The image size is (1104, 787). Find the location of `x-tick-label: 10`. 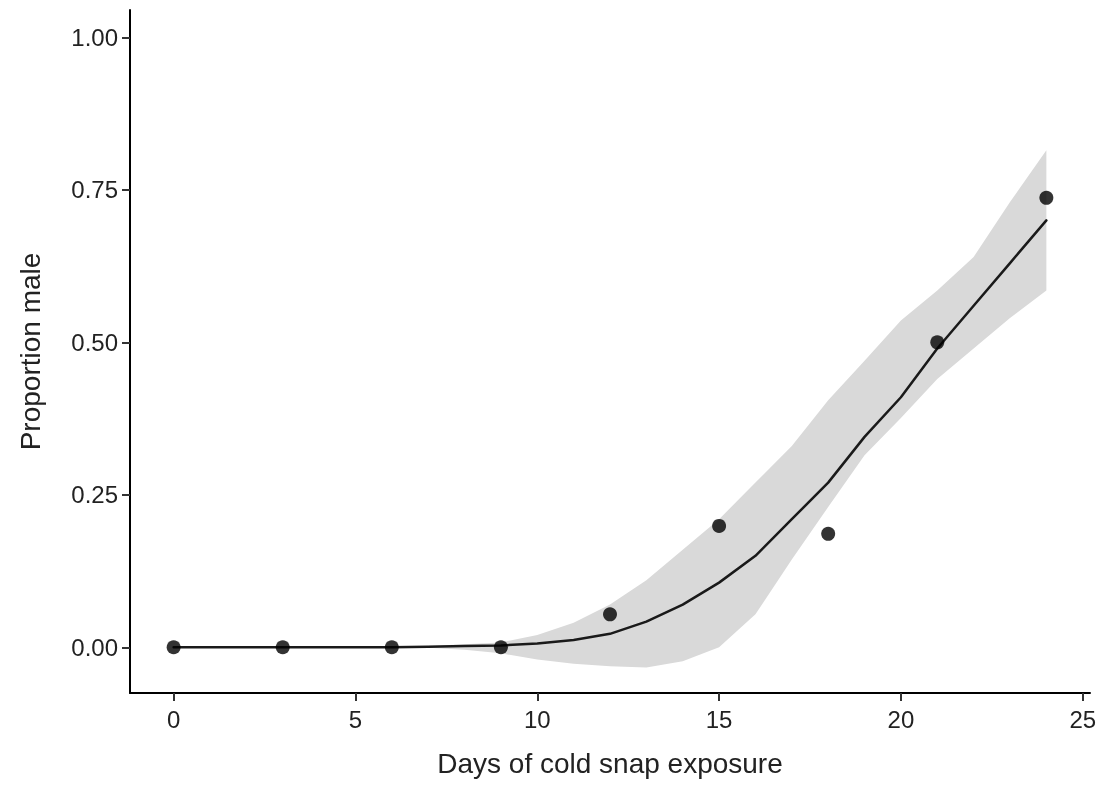

x-tick-label: 10 is located at coordinates (537, 719).